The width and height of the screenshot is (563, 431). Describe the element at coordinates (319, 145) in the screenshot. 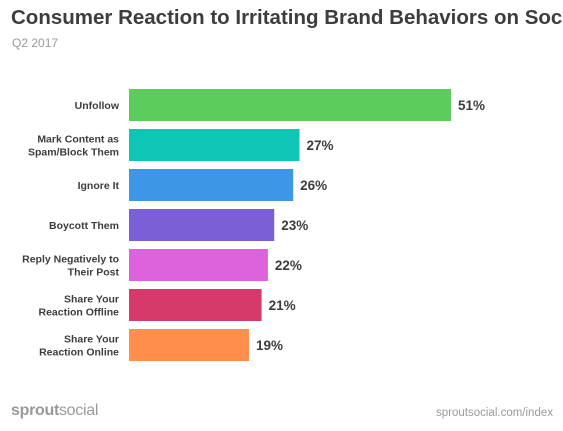

I see `value-label-1: 27%` at that location.